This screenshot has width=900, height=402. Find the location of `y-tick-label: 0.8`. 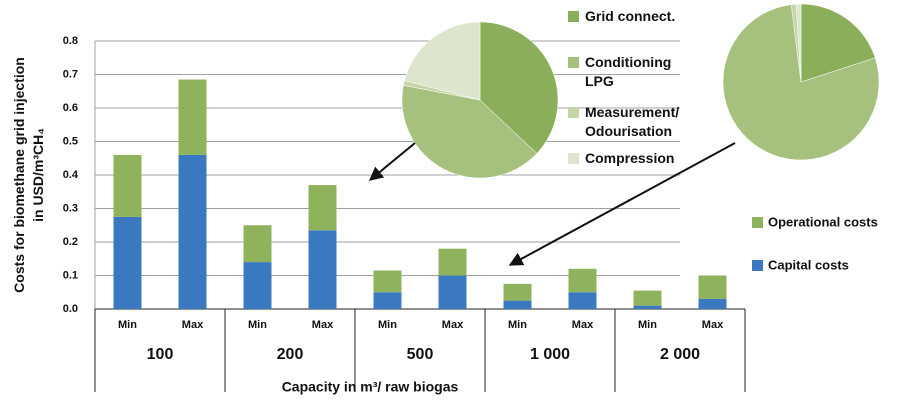

y-tick-label: 0.8 is located at coordinates (70, 41).